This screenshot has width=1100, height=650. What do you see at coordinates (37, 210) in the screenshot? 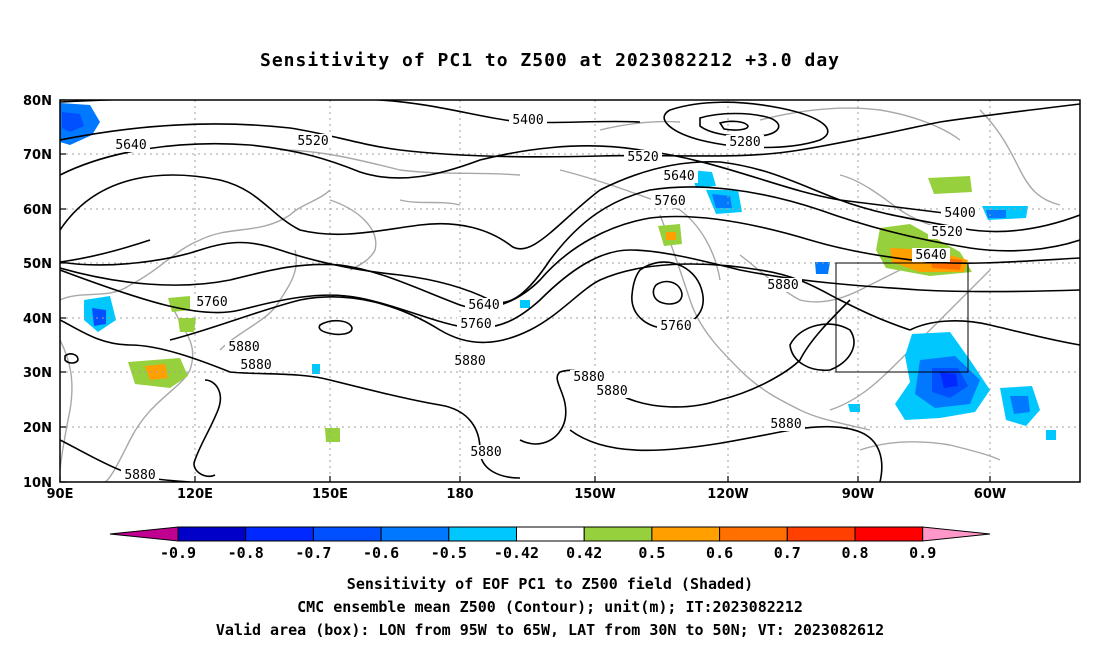
I see `lat-label: 60N` at bounding box center [37, 210].